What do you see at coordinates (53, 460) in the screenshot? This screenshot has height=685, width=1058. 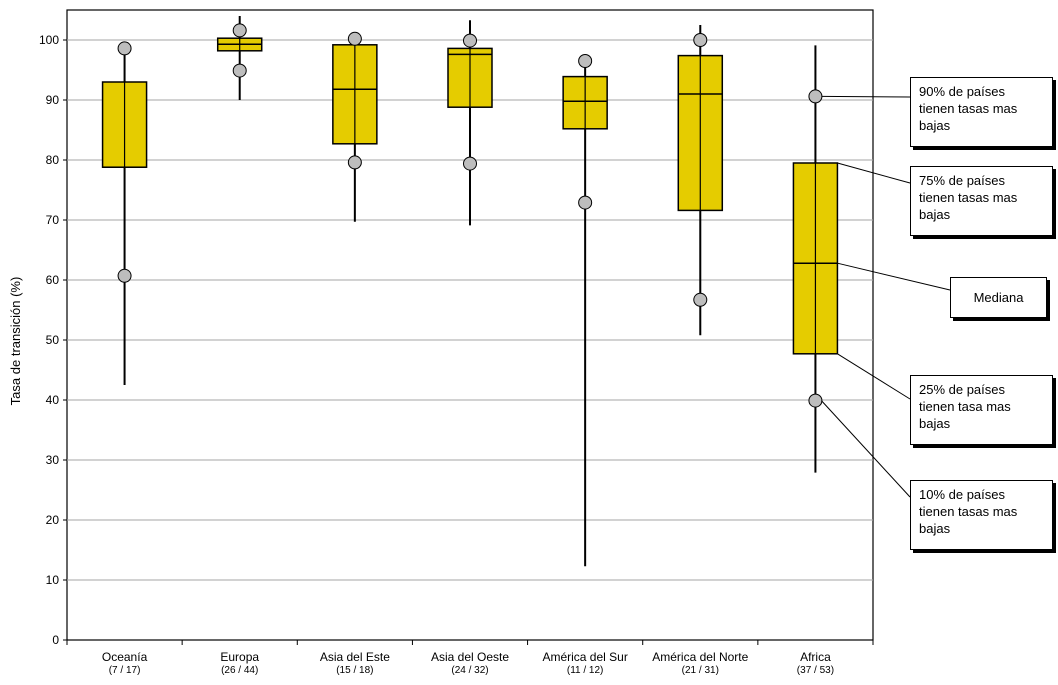 I see `y-tick-label: 30` at bounding box center [53, 460].